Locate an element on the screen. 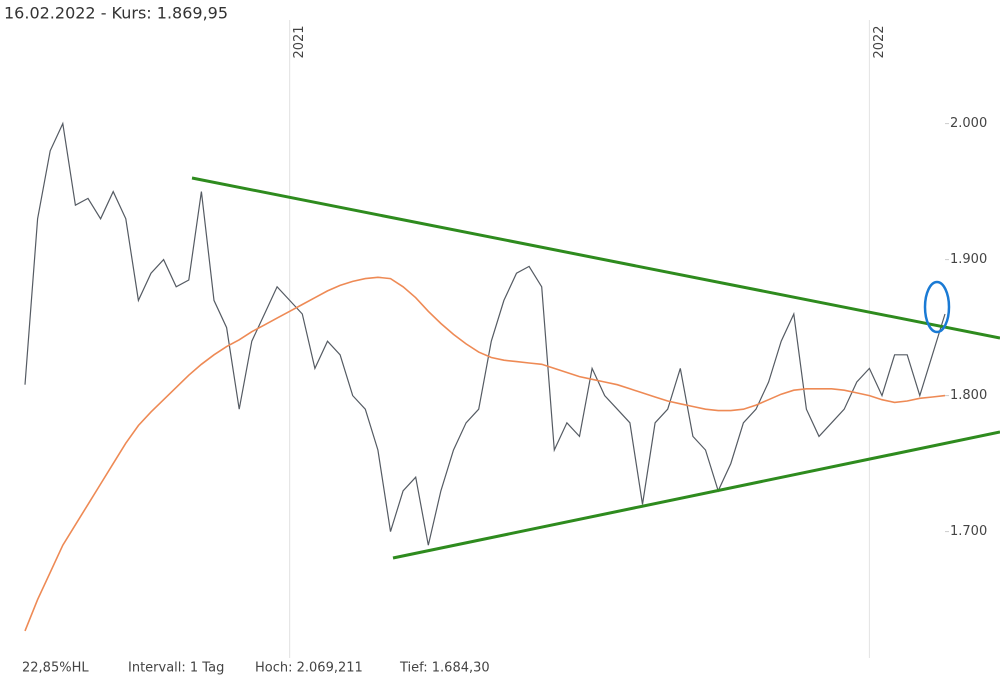 This screenshot has width=1000, height=682. x-tick-label: 2021 is located at coordinates (299, 41).